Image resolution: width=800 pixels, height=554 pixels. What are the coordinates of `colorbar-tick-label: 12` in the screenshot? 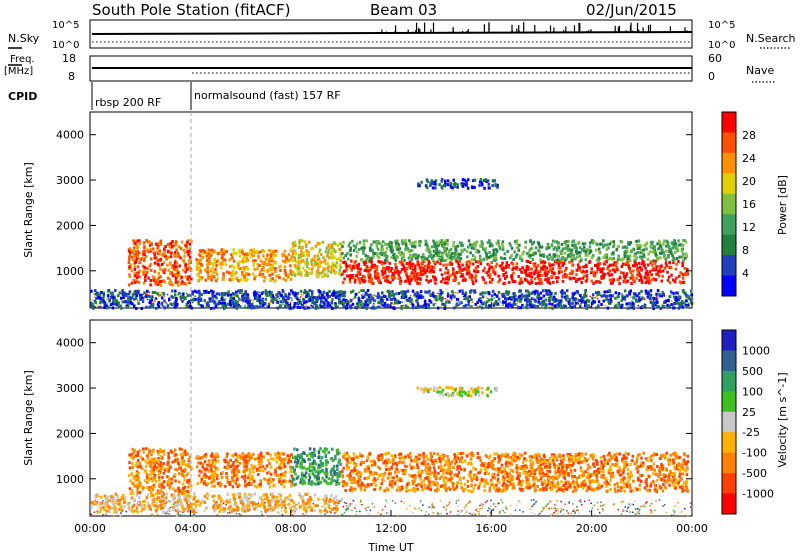 It's located at (749, 227).